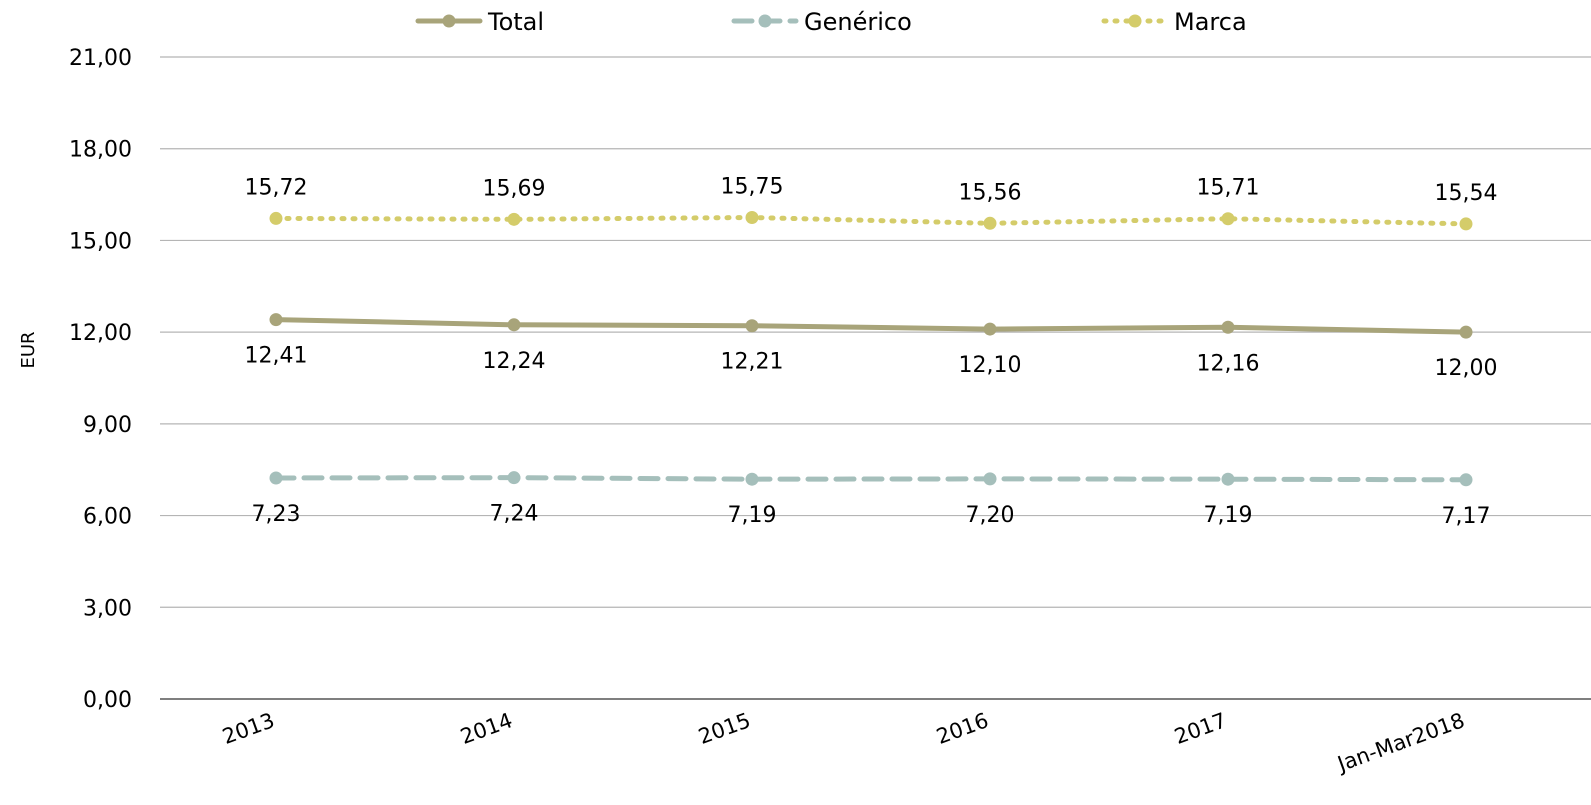 The image size is (1591, 805). I want to click on data-label: 15,54, so click(1466, 193).